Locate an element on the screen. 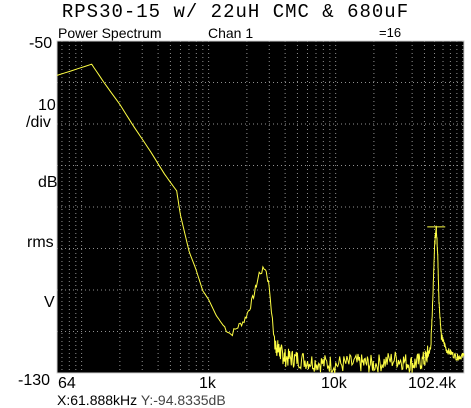 The height and width of the screenshot is (408, 471). measurement-mode: Power Spectrum is located at coordinates (110, 33).